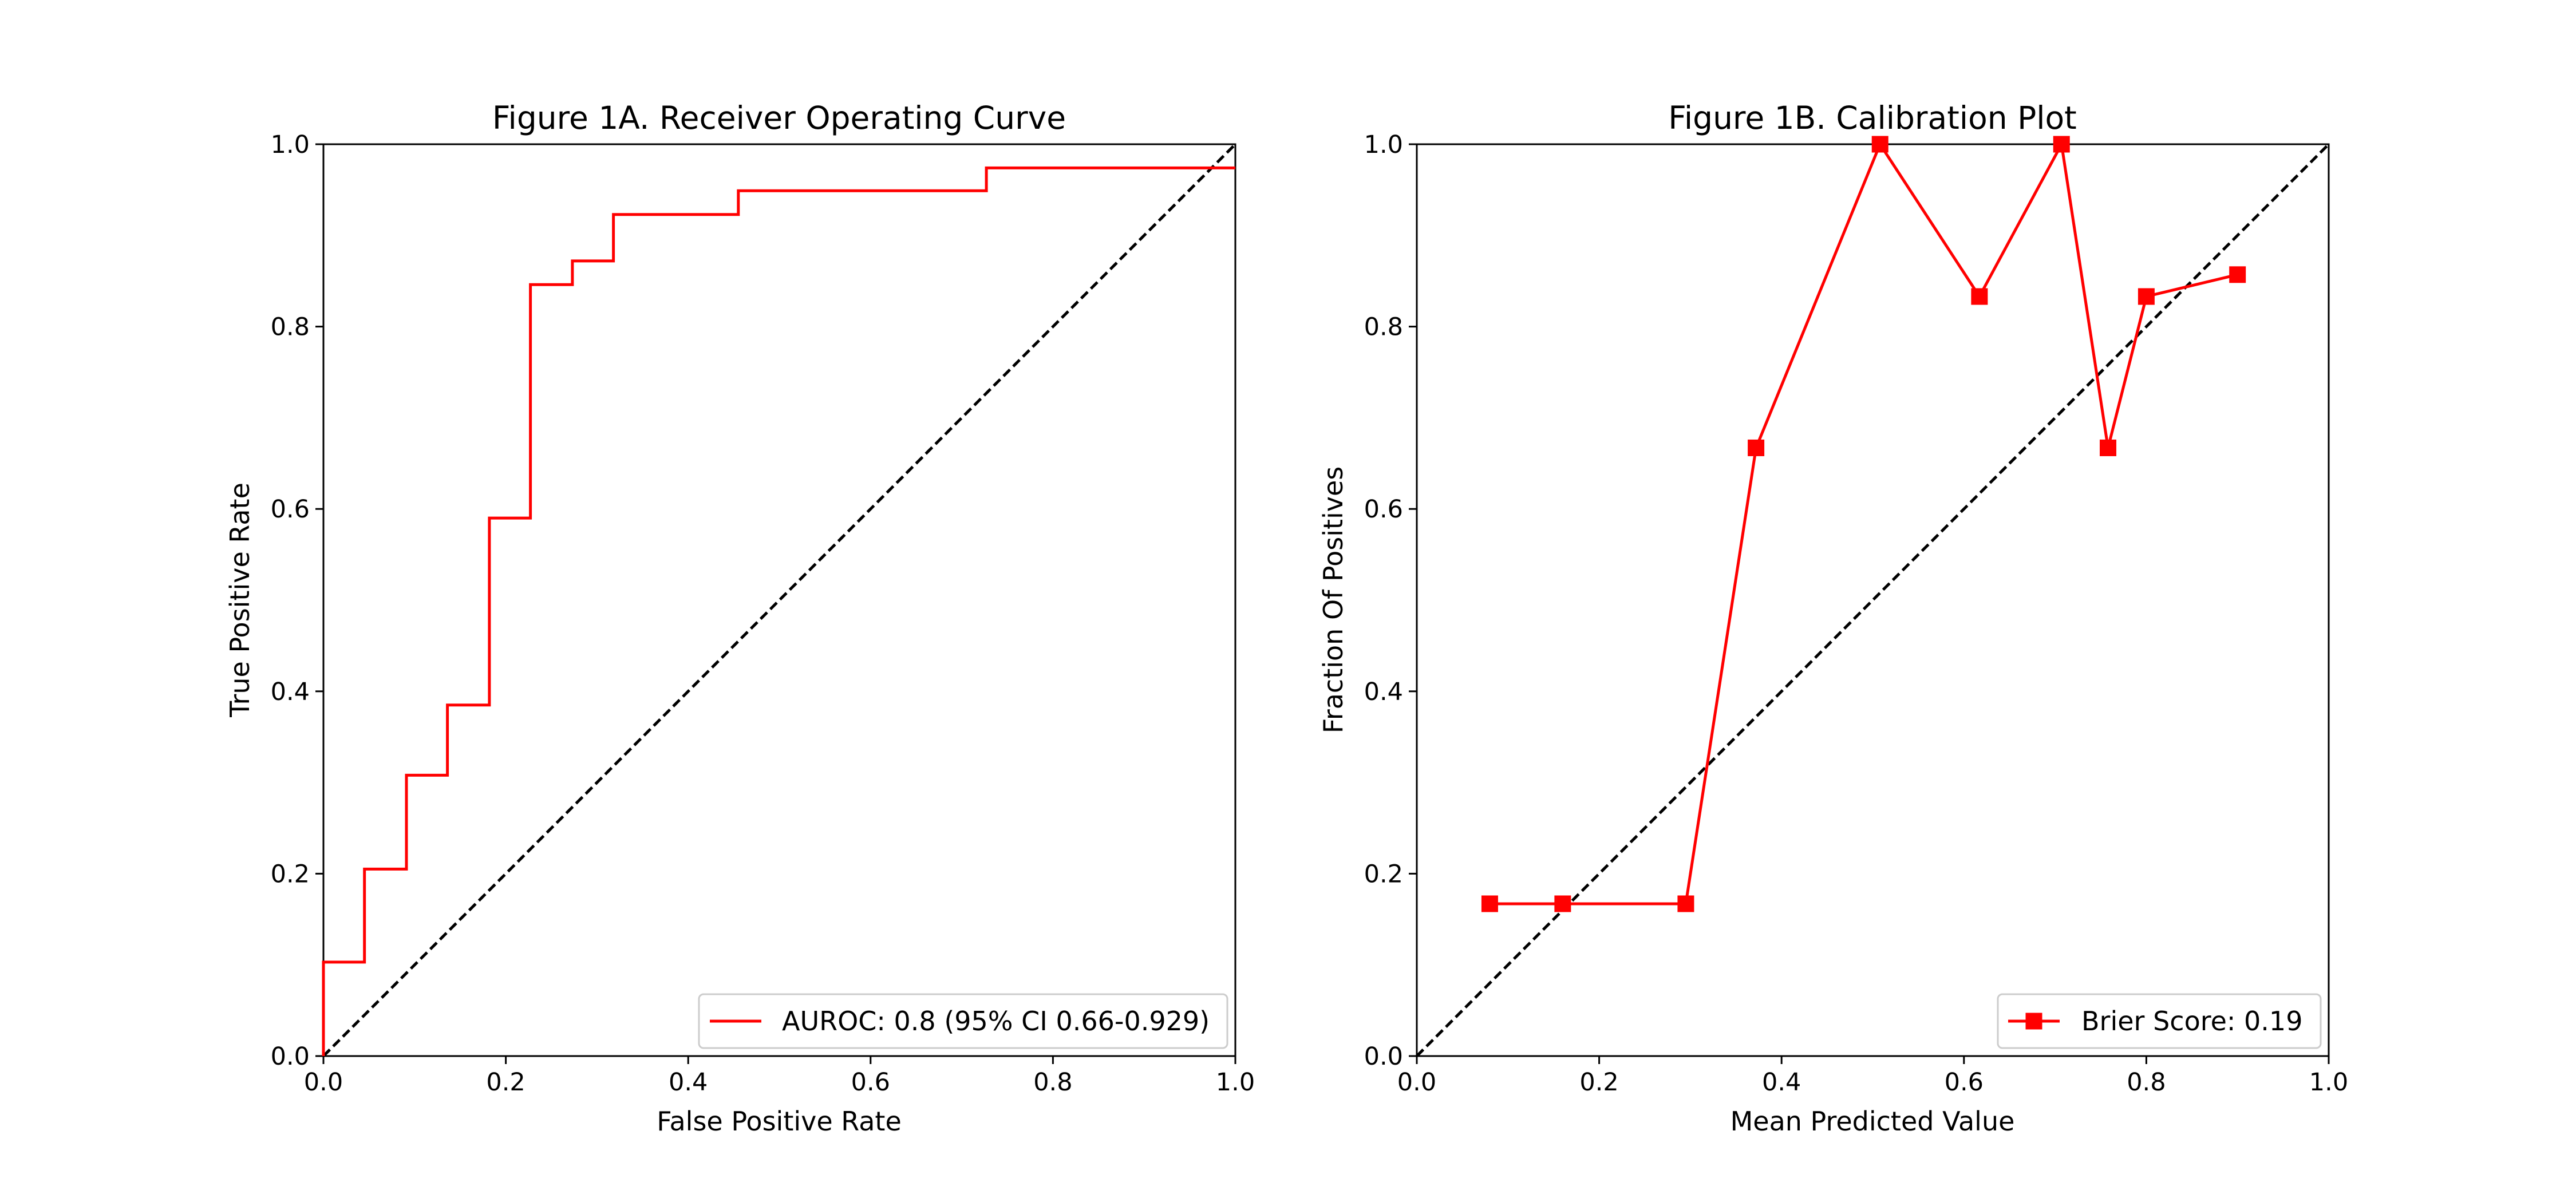  Describe the element at coordinates (1416, 1082) in the screenshot. I see `calibration-x-tick-label: 0.0` at that location.